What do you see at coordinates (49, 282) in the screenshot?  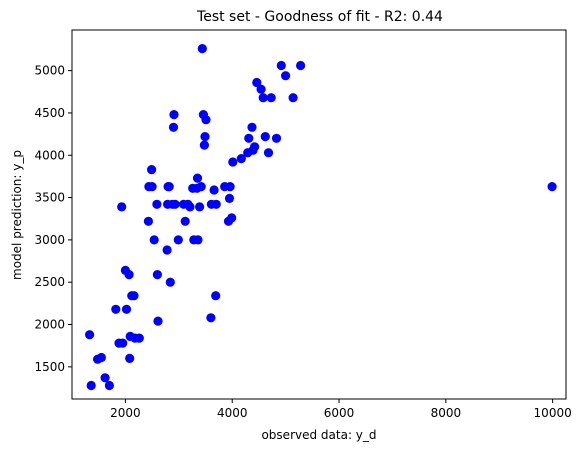 I see `y-tick-label: 2500` at bounding box center [49, 282].